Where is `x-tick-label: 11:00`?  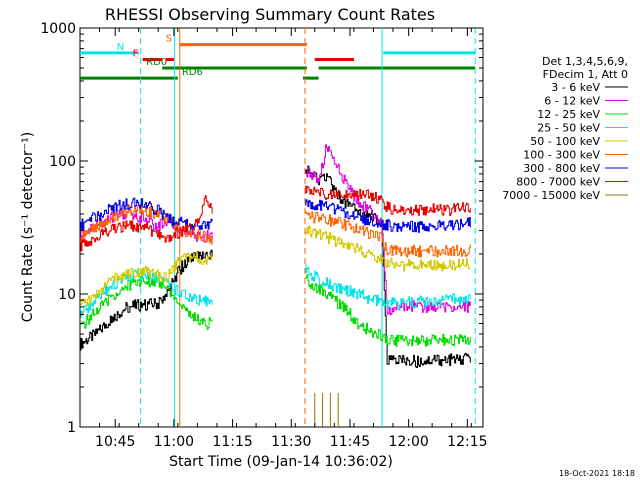
x-tick-label: 11:00 is located at coordinates (174, 442).